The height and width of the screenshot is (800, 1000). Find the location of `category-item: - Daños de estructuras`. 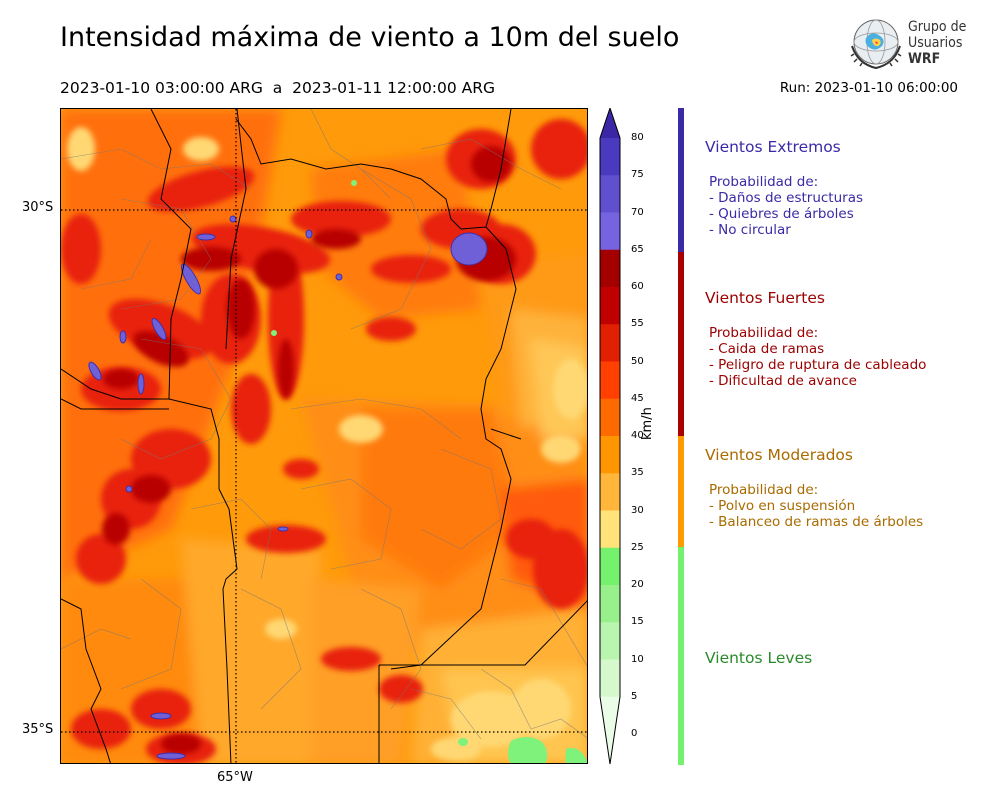

category-item: - Daños de estructuras is located at coordinates (786, 198).